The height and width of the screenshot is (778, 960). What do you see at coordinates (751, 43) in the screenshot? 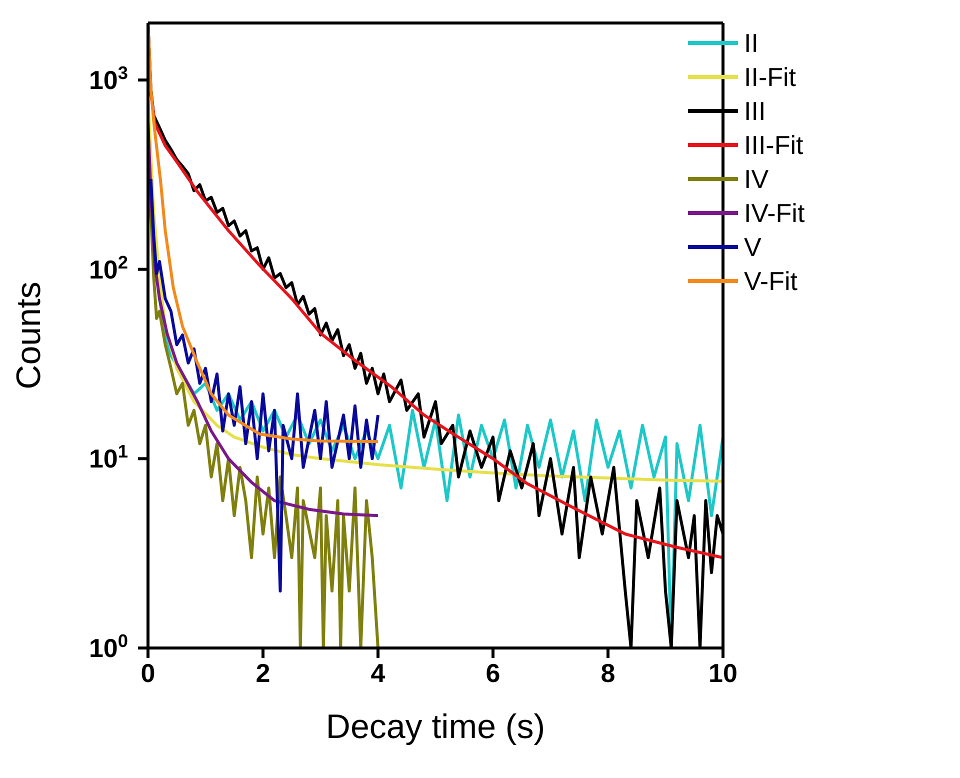
I see `legend-label: II` at bounding box center [751, 43].